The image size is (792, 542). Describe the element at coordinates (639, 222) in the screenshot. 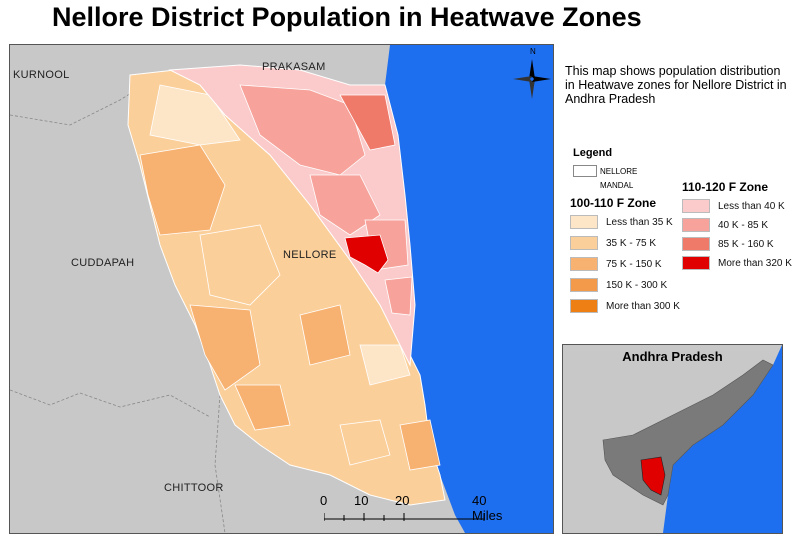

I see `legend-label: Less than 35 K` at that location.